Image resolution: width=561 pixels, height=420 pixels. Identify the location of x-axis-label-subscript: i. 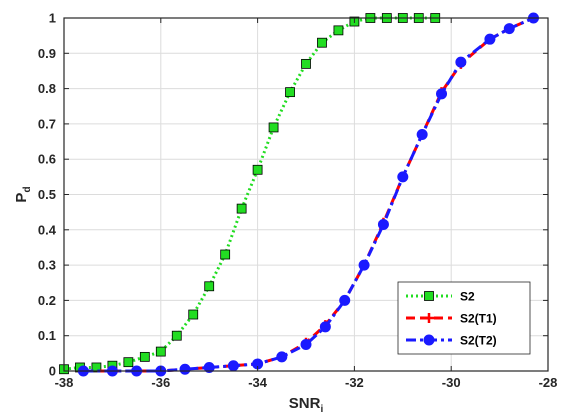
(321, 409).